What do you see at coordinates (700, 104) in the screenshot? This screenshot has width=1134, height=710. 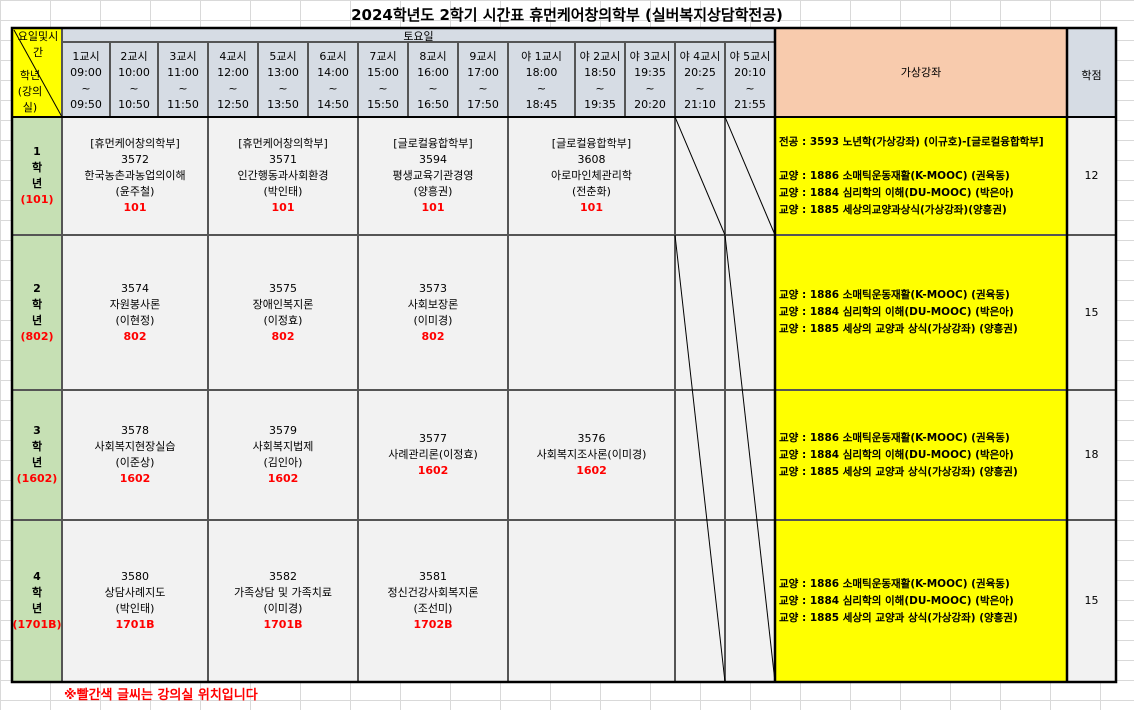 I see `cell-text: 21:10` at bounding box center [700, 104].